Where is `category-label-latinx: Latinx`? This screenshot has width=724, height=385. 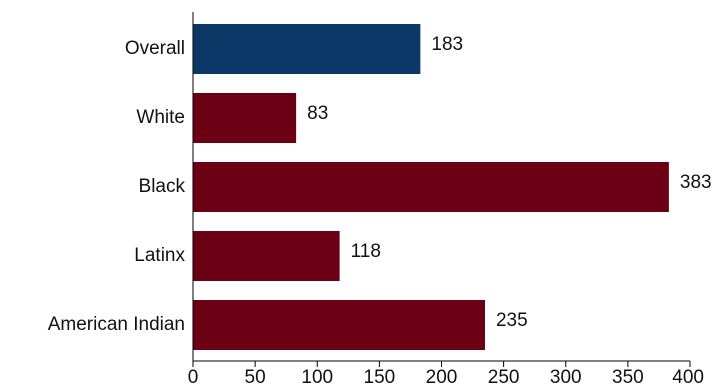 category-label-latinx: Latinx is located at coordinates (159, 255).